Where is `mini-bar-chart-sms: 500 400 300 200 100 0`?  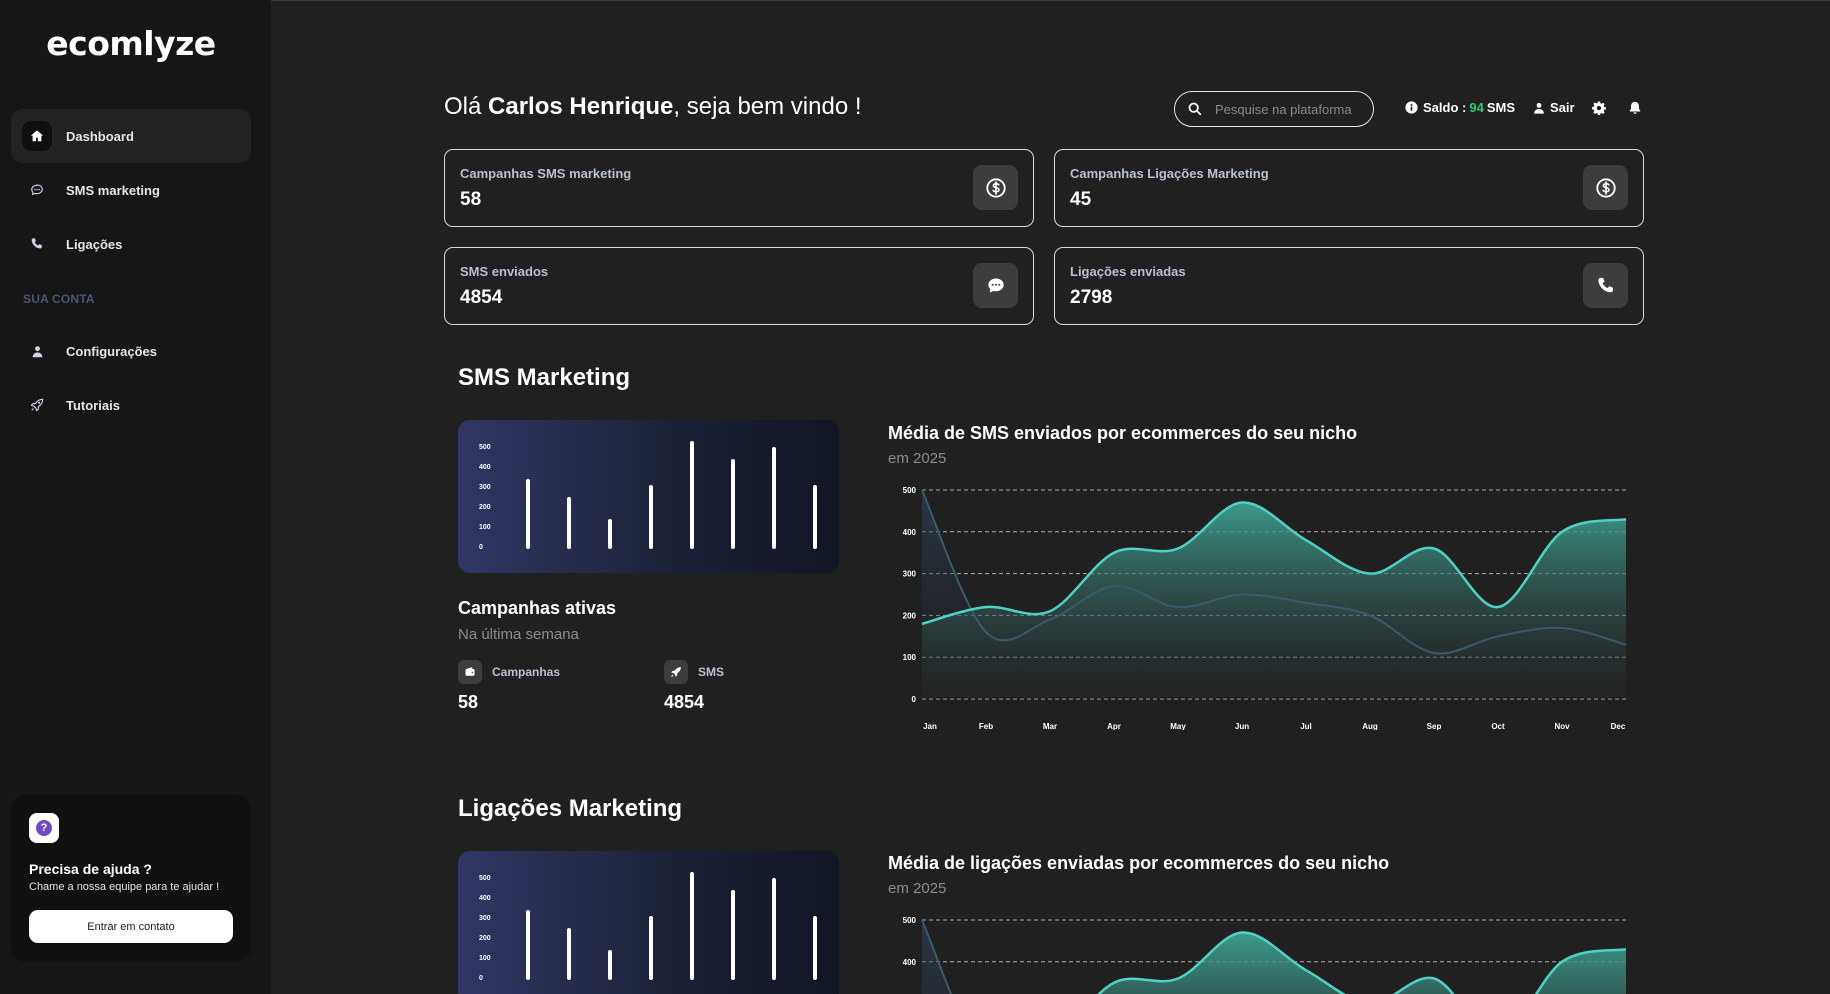
mini-bar-chart-sms: 500 400 300 200 100 0 is located at coordinates (648, 496).